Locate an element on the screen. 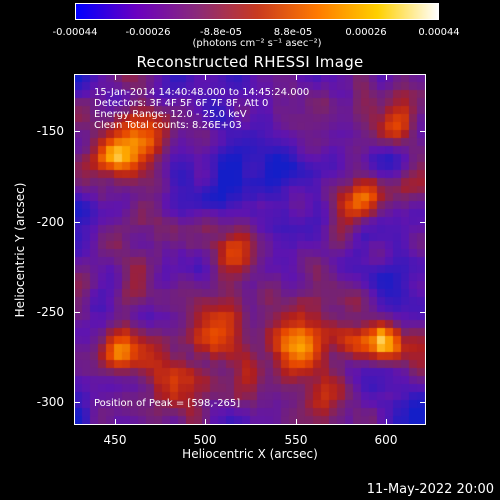 The height and width of the screenshot is (500, 500). colorbar-tick-label: 0.00026 is located at coordinates (366, 32).